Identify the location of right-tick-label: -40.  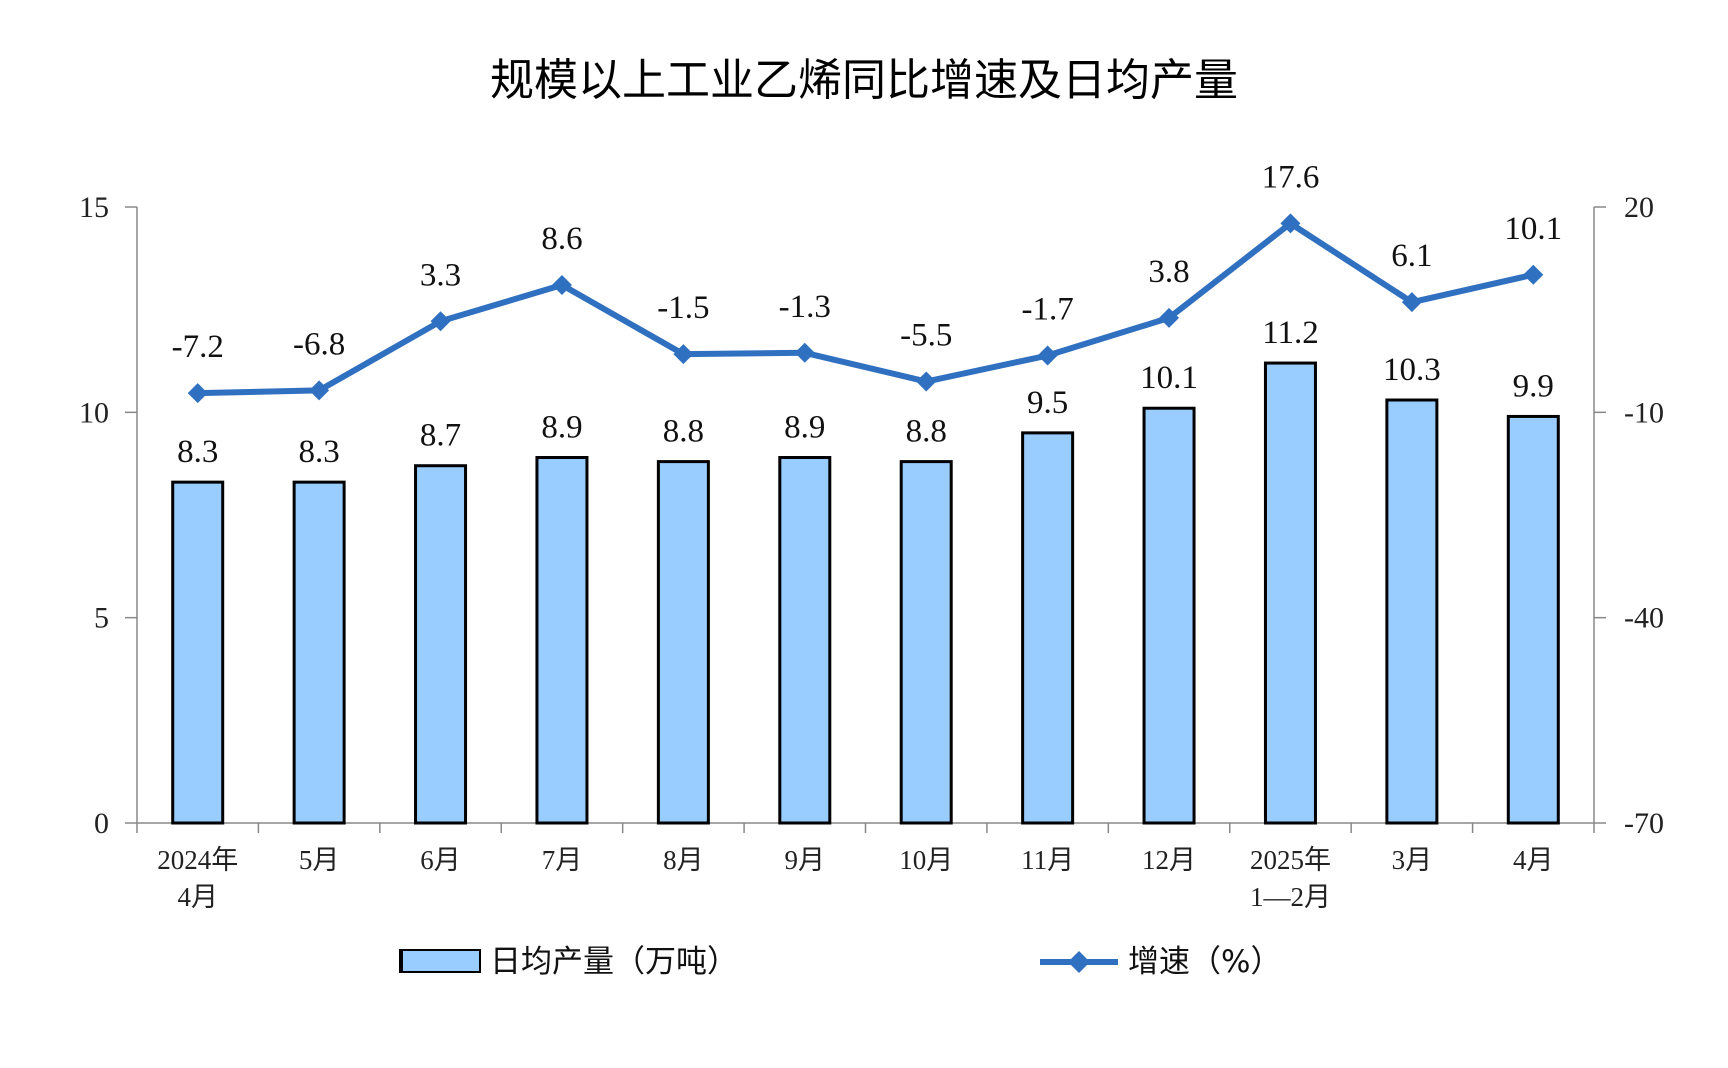
(1644, 618).